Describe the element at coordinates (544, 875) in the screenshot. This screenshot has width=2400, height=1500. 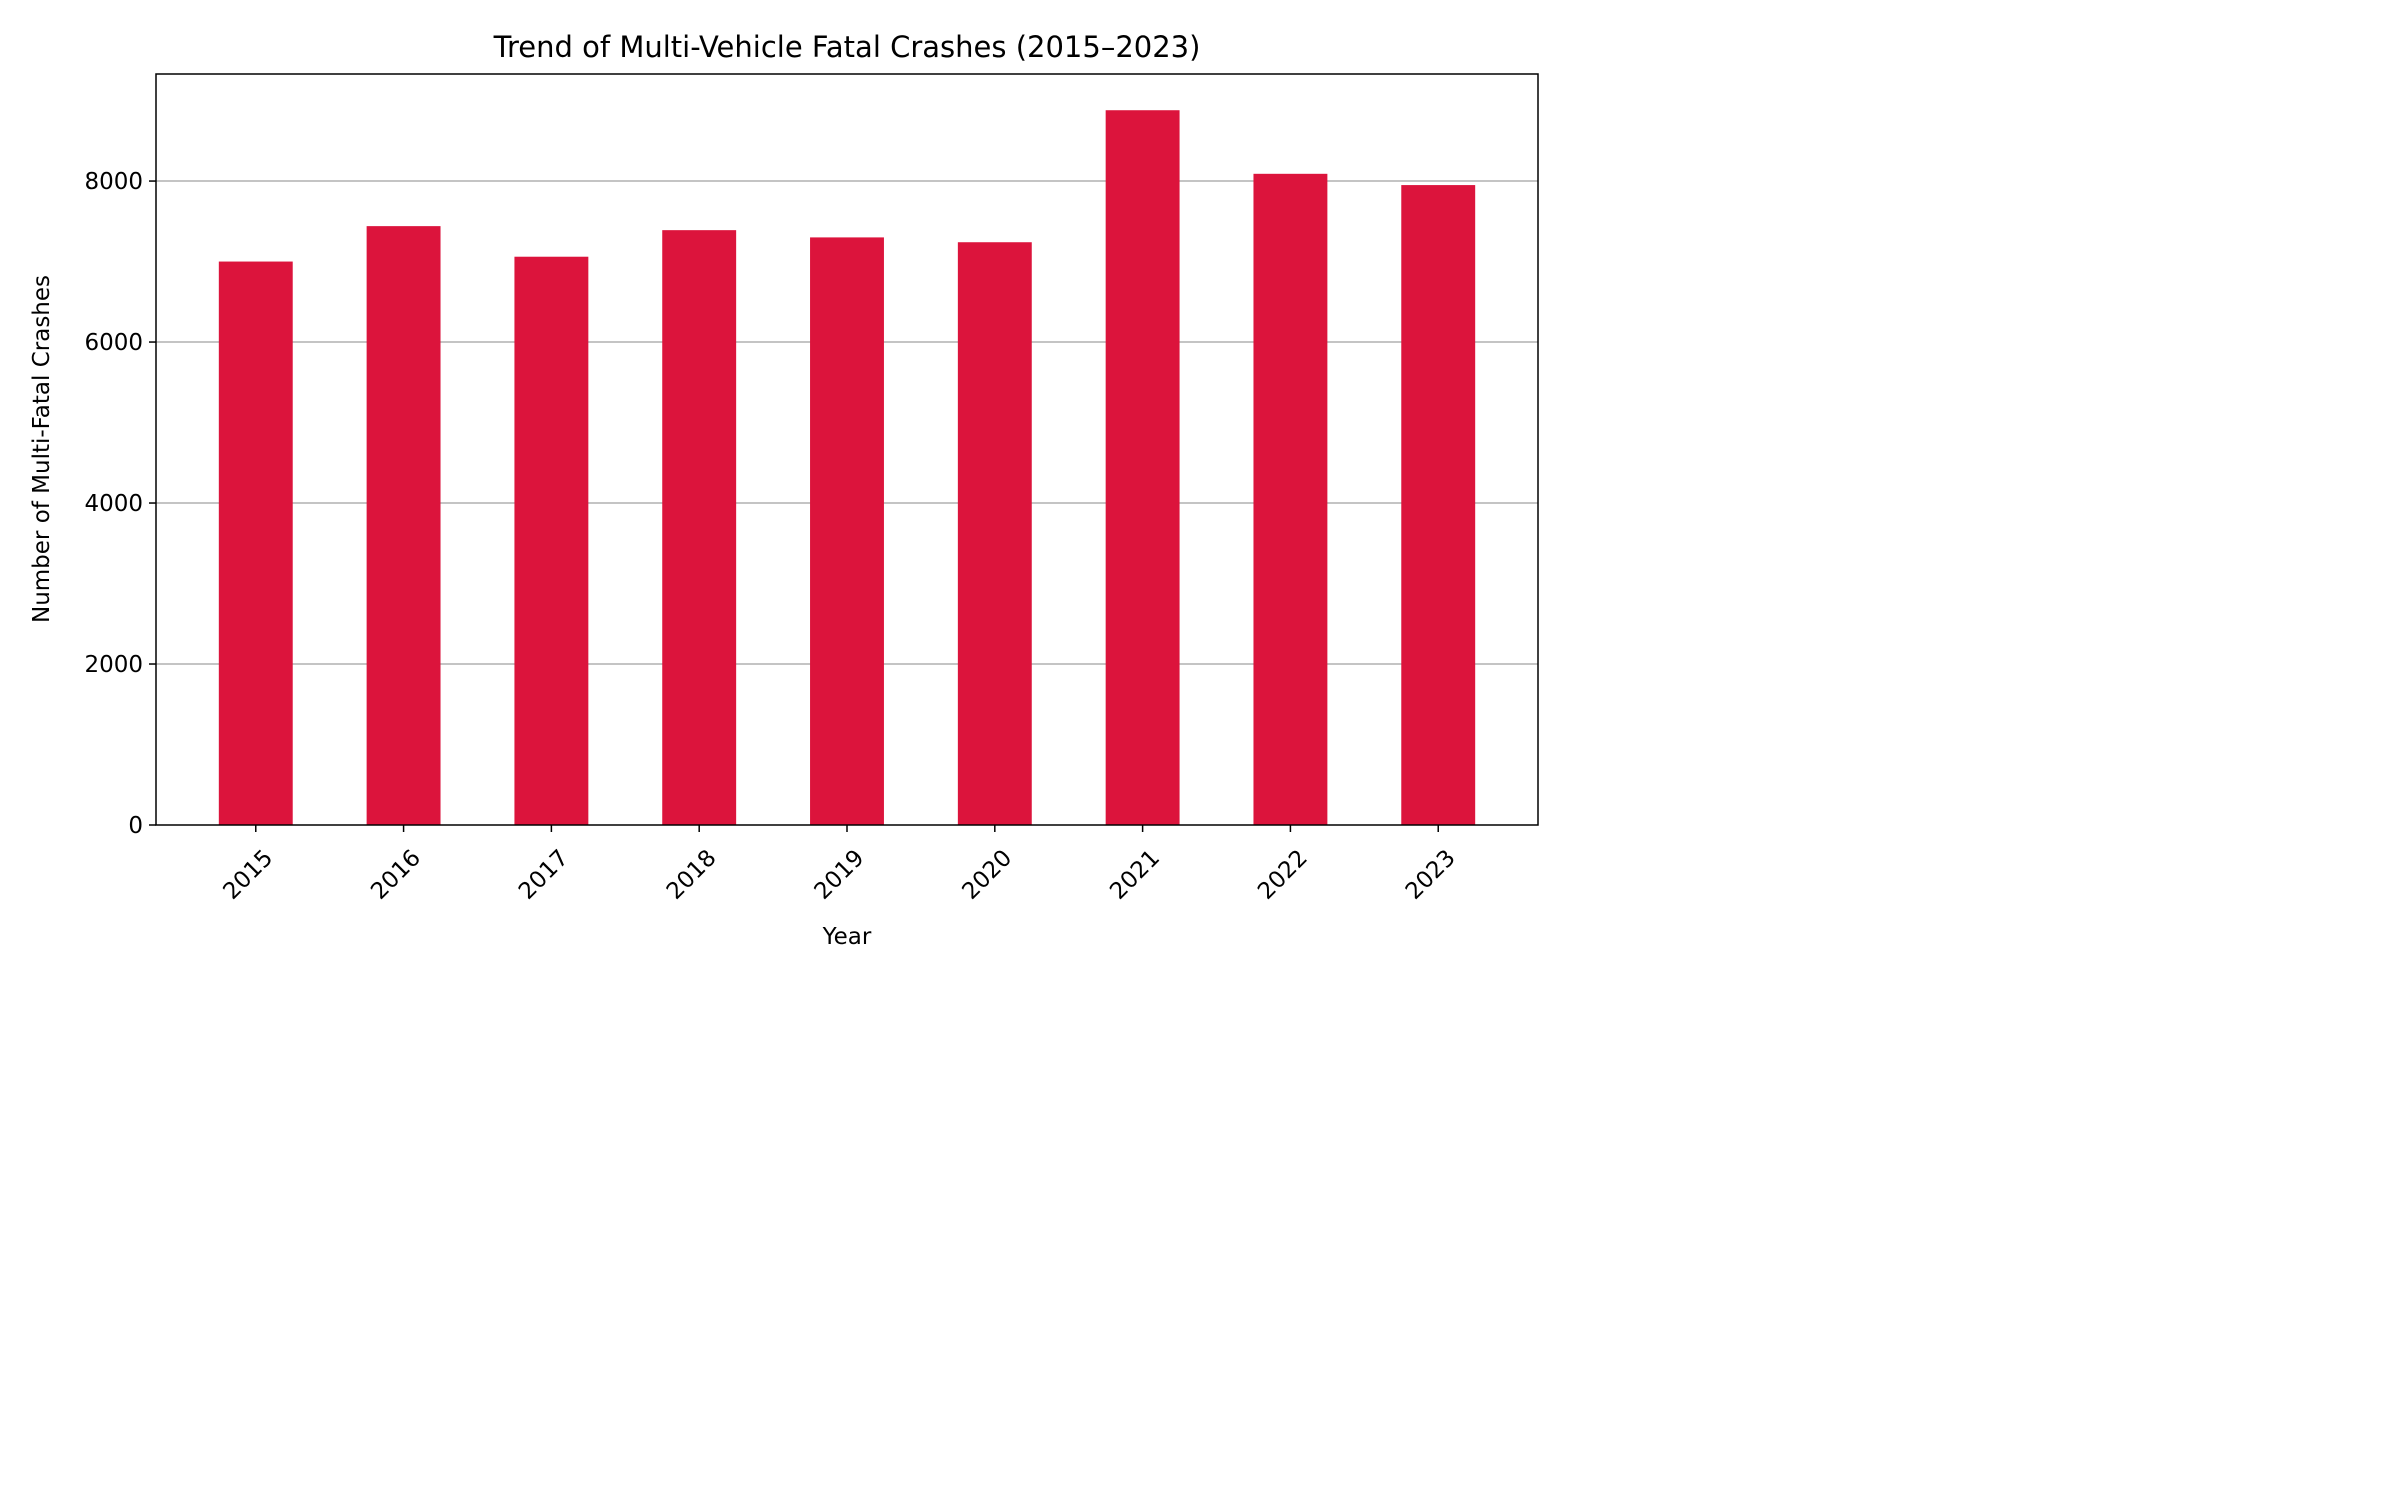
I see `x-tick-label: 2017` at that location.